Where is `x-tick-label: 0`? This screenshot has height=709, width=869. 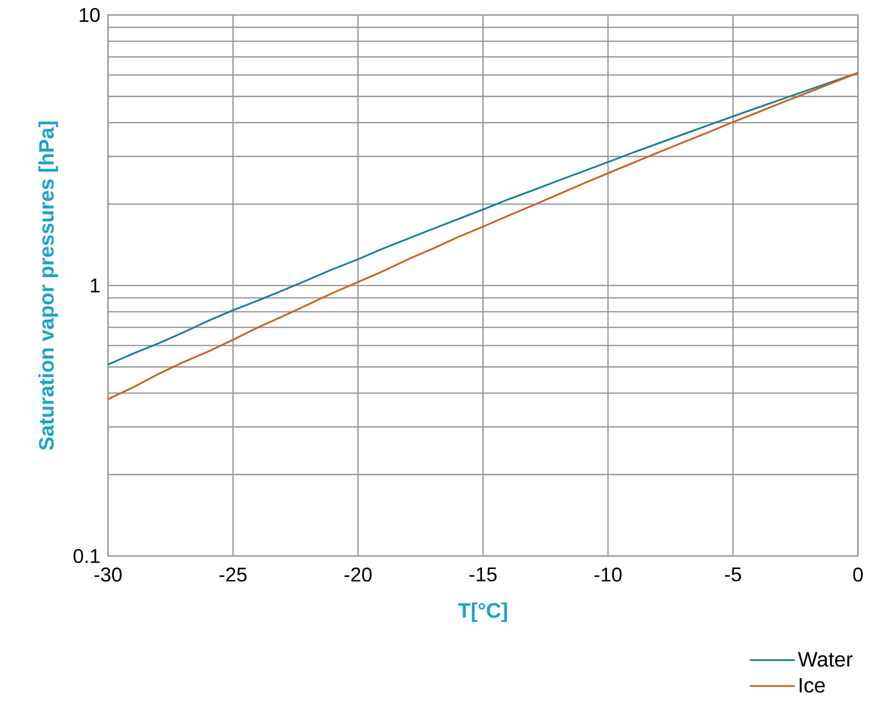
x-tick-label: 0 is located at coordinates (858, 575).